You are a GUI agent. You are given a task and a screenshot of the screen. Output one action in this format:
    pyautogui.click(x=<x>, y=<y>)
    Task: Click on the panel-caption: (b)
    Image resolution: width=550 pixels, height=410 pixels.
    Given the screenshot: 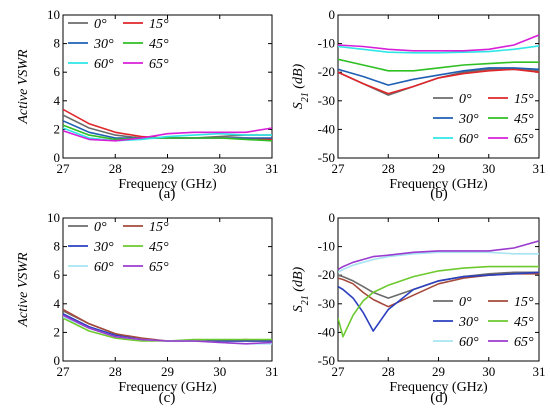 What is the action you would take?
    pyautogui.click(x=439, y=194)
    